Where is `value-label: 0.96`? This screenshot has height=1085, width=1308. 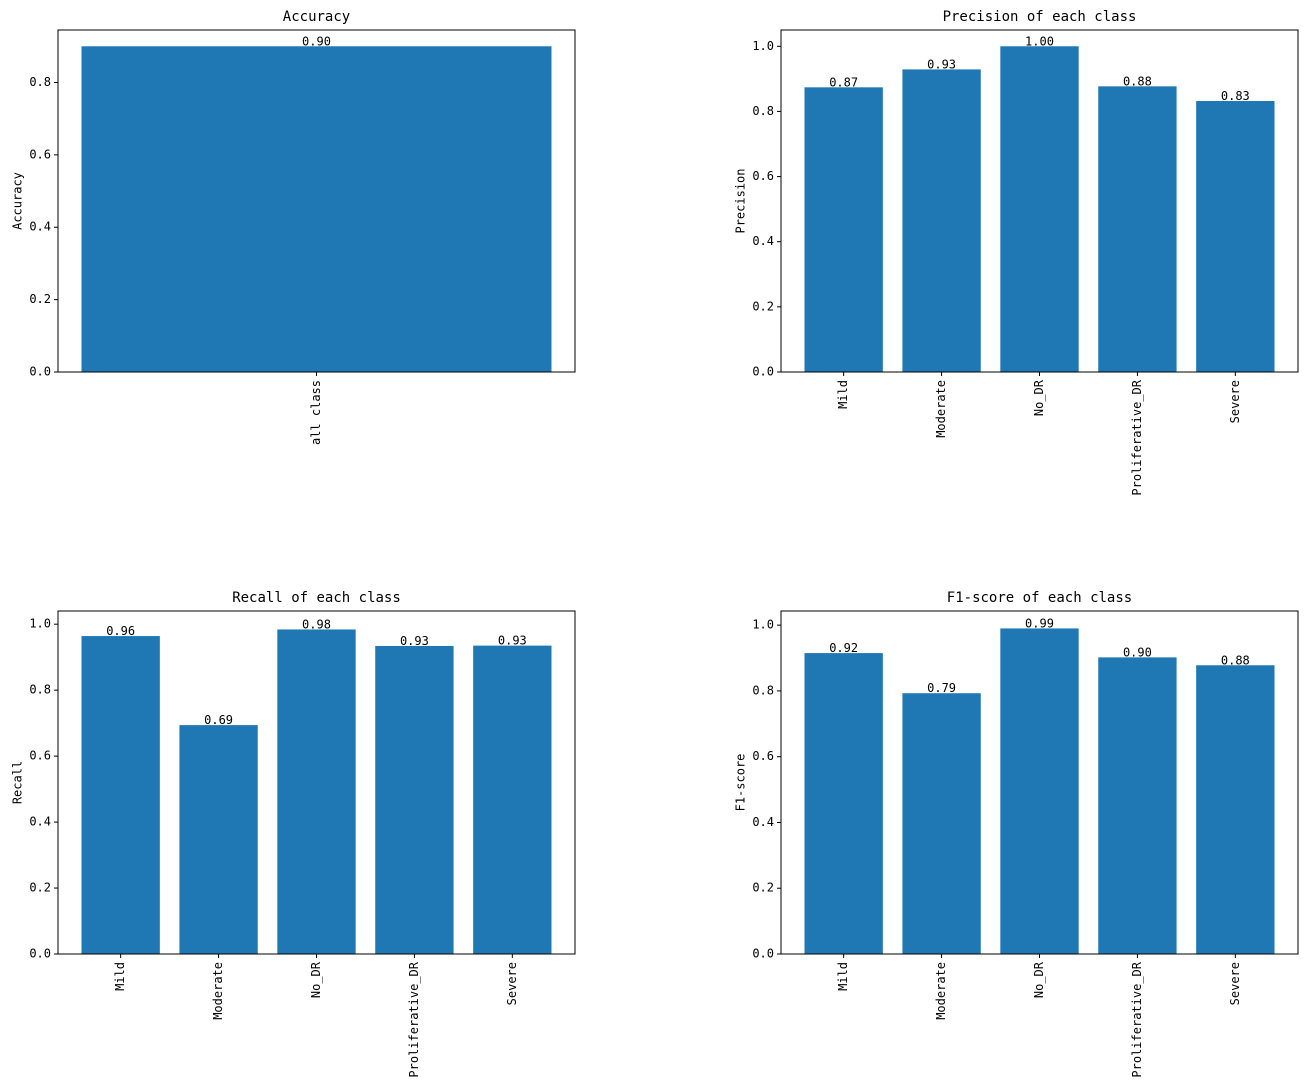
value-label: 0.96 is located at coordinates (120, 631).